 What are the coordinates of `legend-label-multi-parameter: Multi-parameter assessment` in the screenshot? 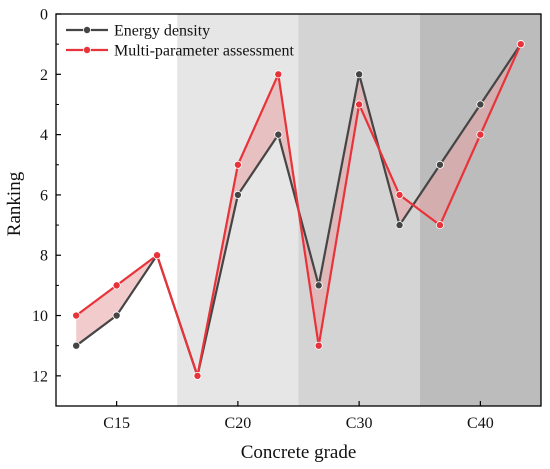 It's located at (204, 51).